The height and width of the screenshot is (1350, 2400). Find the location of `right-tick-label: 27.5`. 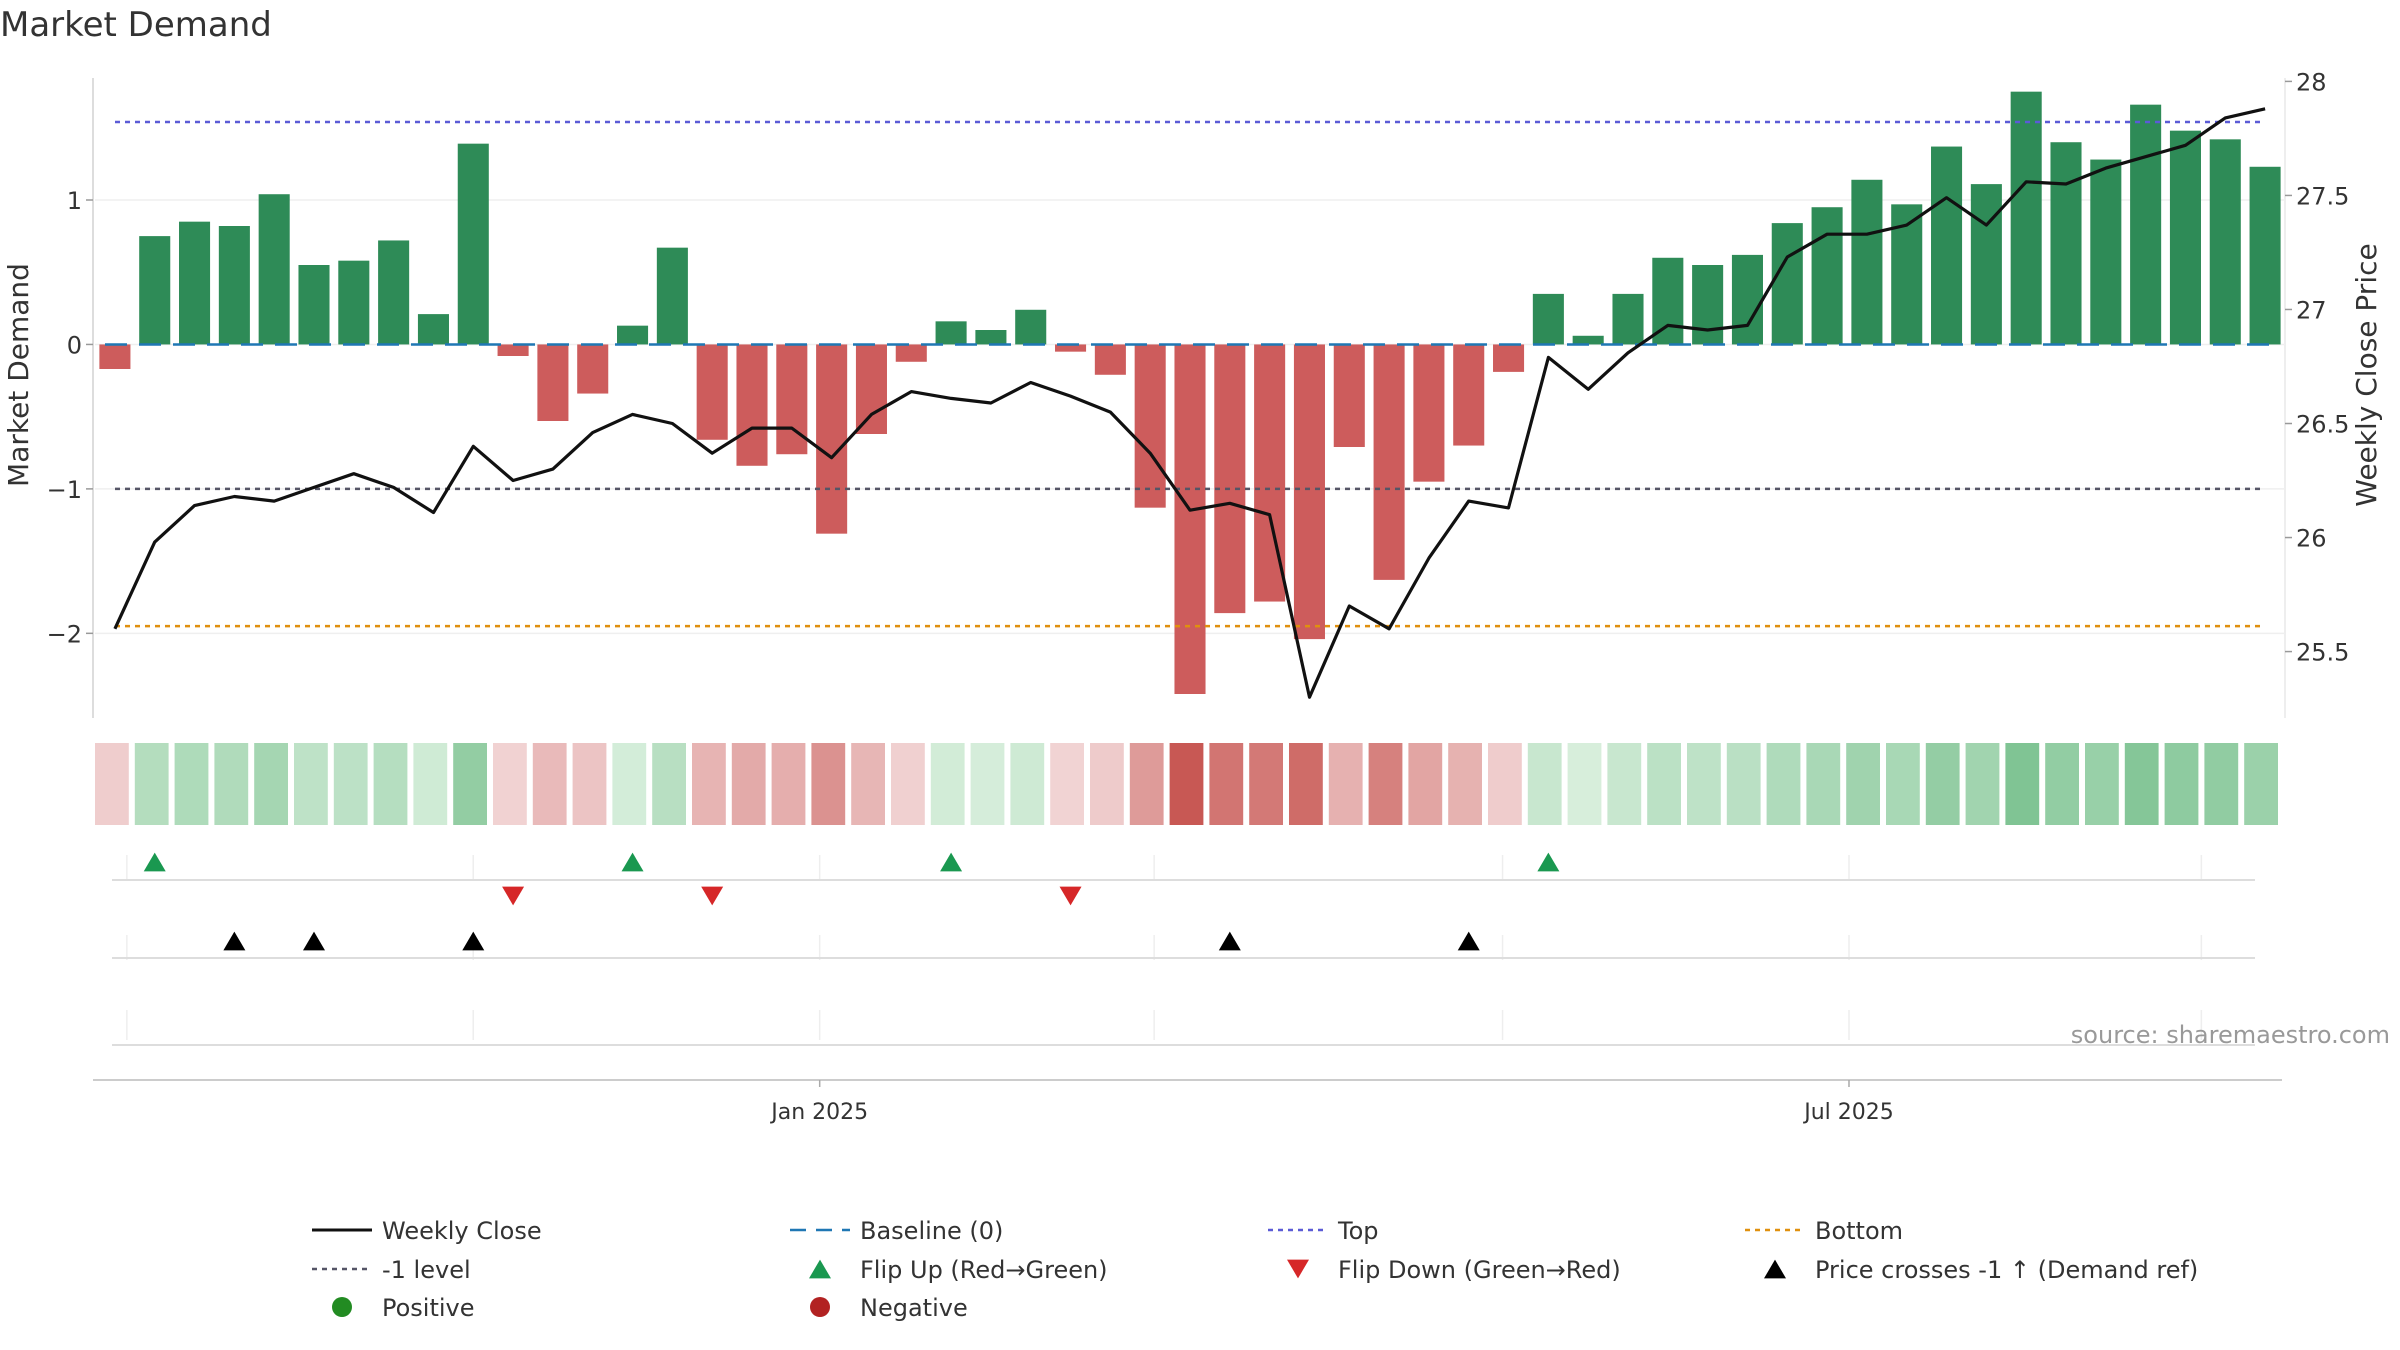

right-tick-label: 27.5 is located at coordinates (2322, 196).